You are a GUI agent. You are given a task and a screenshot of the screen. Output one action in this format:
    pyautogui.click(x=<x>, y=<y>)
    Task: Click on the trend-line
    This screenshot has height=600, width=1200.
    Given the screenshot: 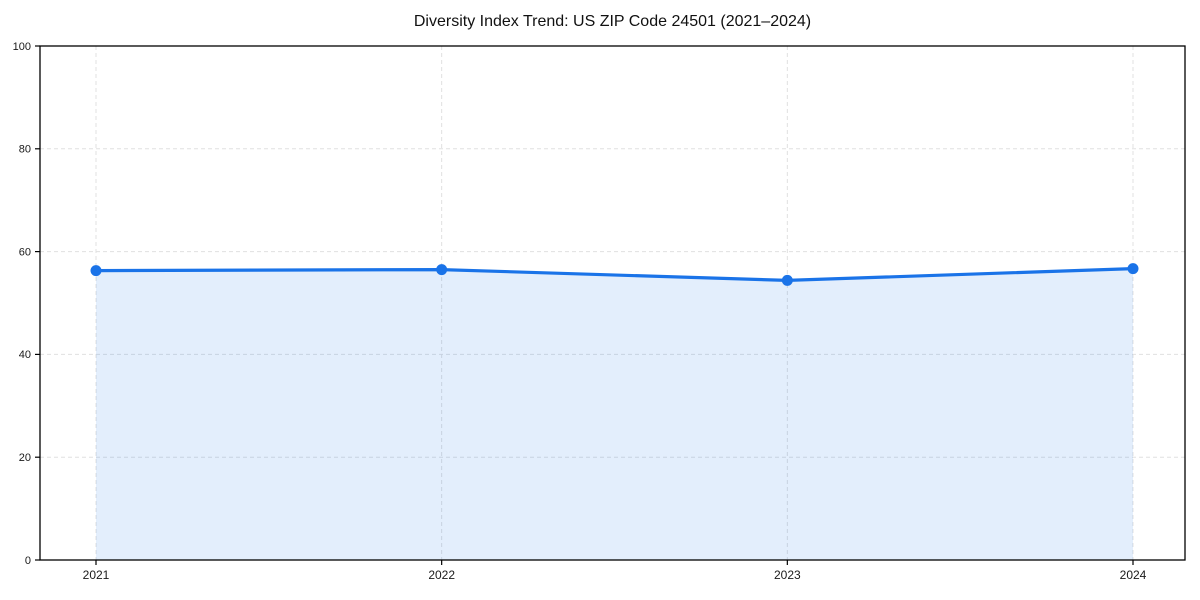 What is the action you would take?
    pyautogui.click(x=614, y=274)
    